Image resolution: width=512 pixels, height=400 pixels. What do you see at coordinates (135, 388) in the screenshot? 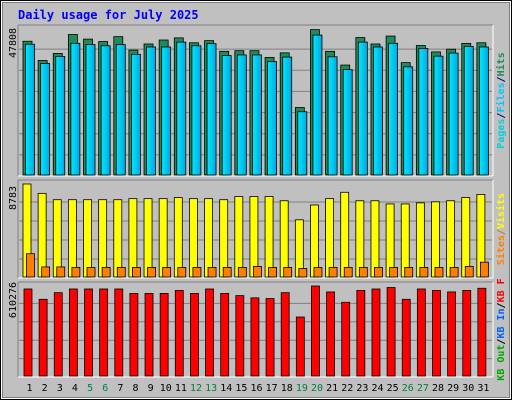
I see `day-label-8: 8` at bounding box center [135, 388].